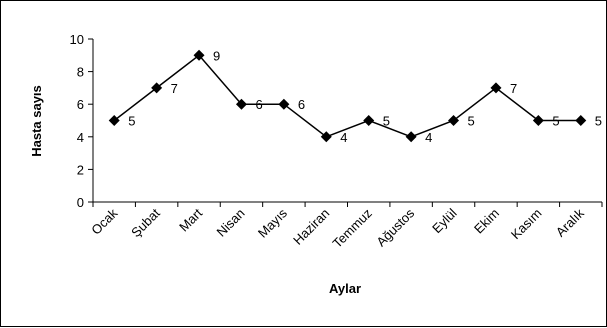  Describe the element at coordinates (526, 224) in the screenshot. I see `x-tick-label: Kasım` at that location.